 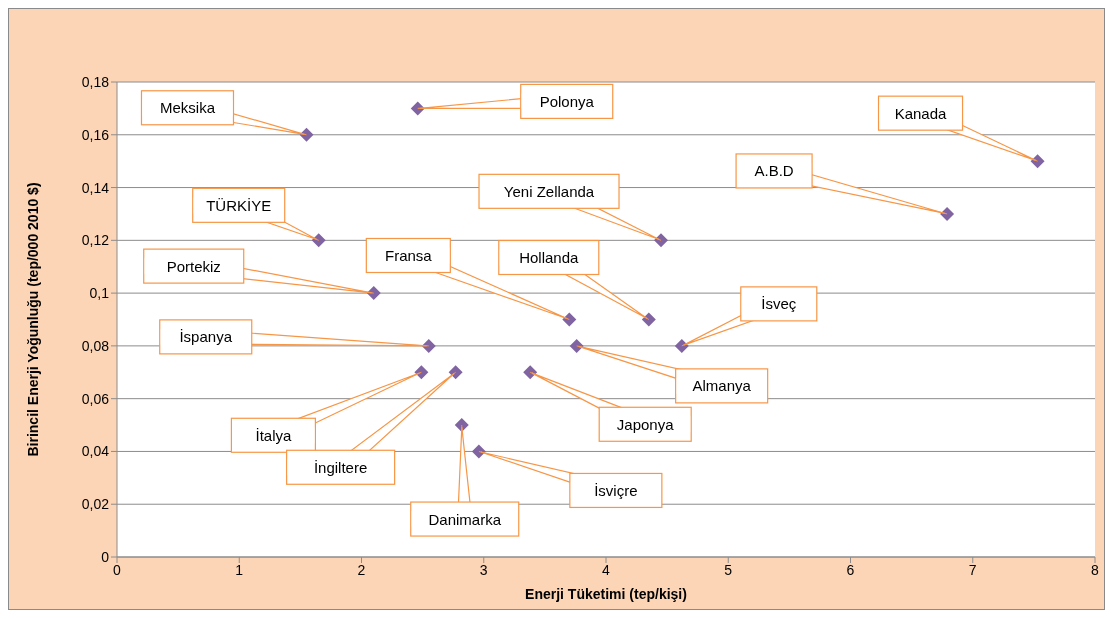 I want to click on x-tick-label: 7, so click(x=972, y=569).